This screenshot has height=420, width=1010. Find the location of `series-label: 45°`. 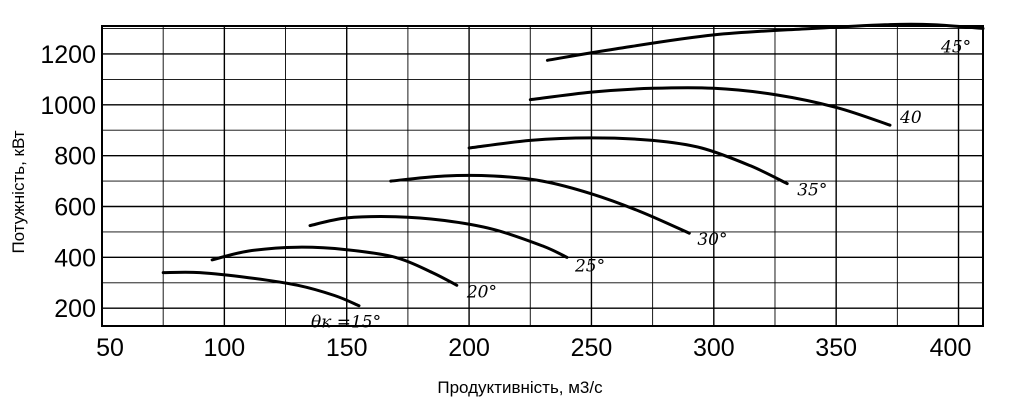

series-label: 45° is located at coordinates (955, 48).